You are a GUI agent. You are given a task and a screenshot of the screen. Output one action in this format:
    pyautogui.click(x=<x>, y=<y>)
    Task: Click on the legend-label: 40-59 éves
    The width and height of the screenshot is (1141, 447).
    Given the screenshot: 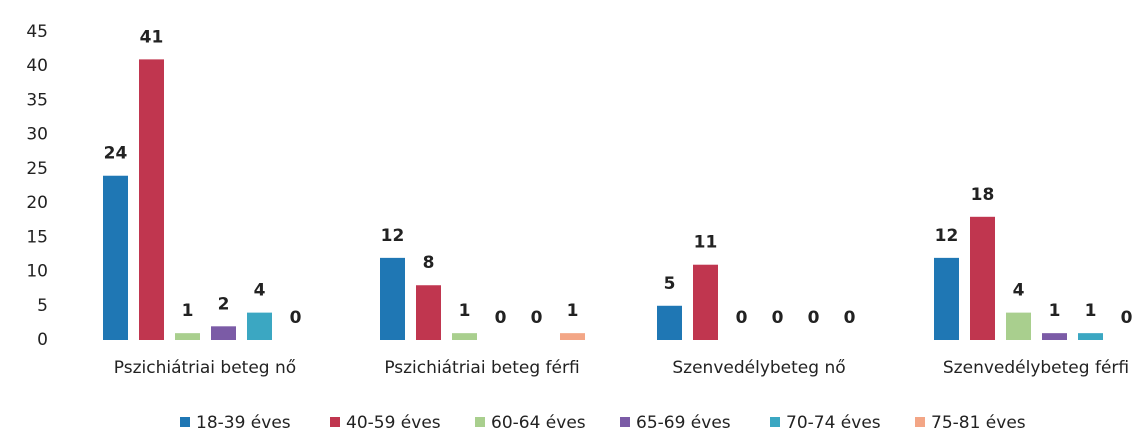 What is the action you would take?
    pyautogui.click(x=393, y=423)
    